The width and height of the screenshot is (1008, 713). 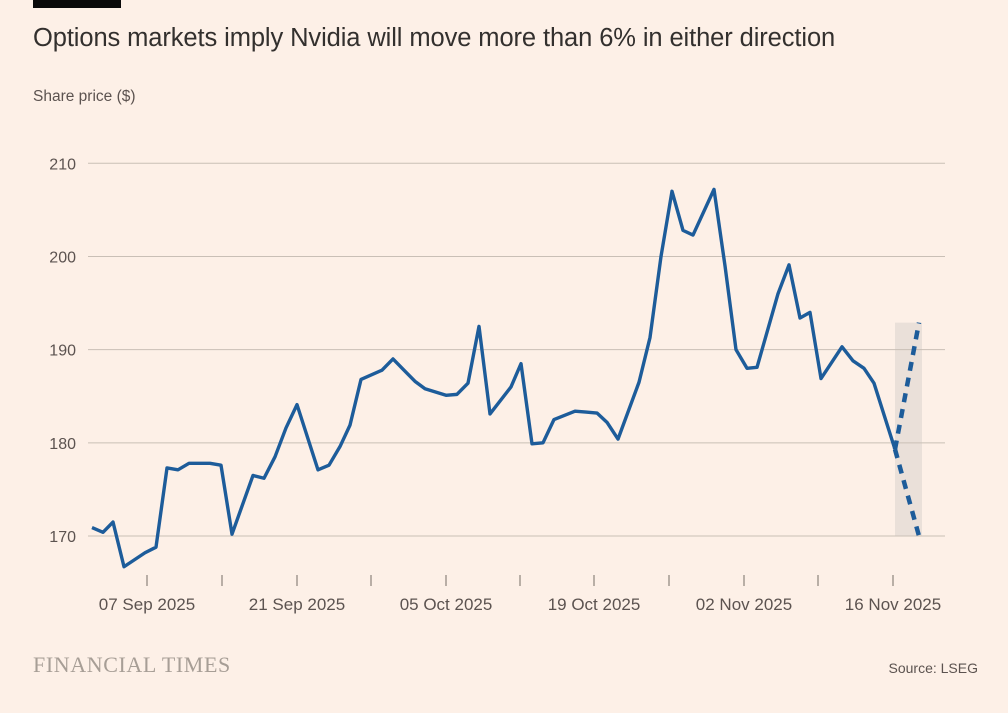 What do you see at coordinates (744, 604) in the screenshot?
I see `x-axis-tick-label: 02 Nov 2025` at bounding box center [744, 604].